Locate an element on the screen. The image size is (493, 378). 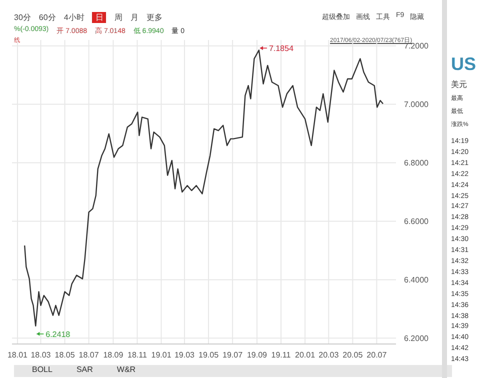
y-tick-label: 6.4000 is located at coordinates (417, 280).